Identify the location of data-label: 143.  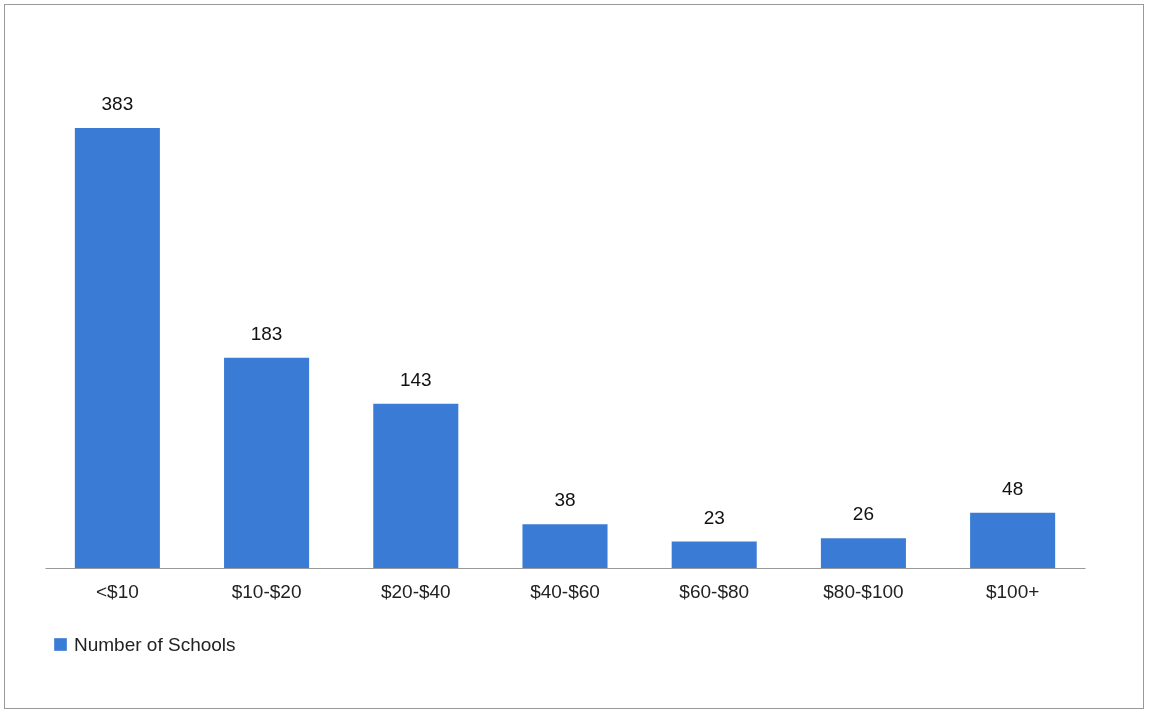
(415, 379).